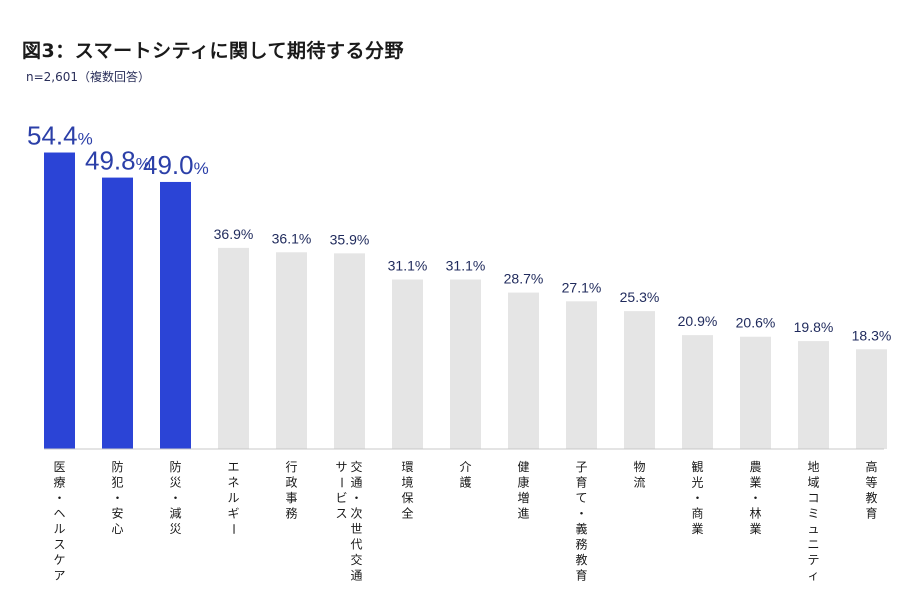  What do you see at coordinates (465, 467) in the screenshot?
I see `category-char: 介` at bounding box center [465, 467].